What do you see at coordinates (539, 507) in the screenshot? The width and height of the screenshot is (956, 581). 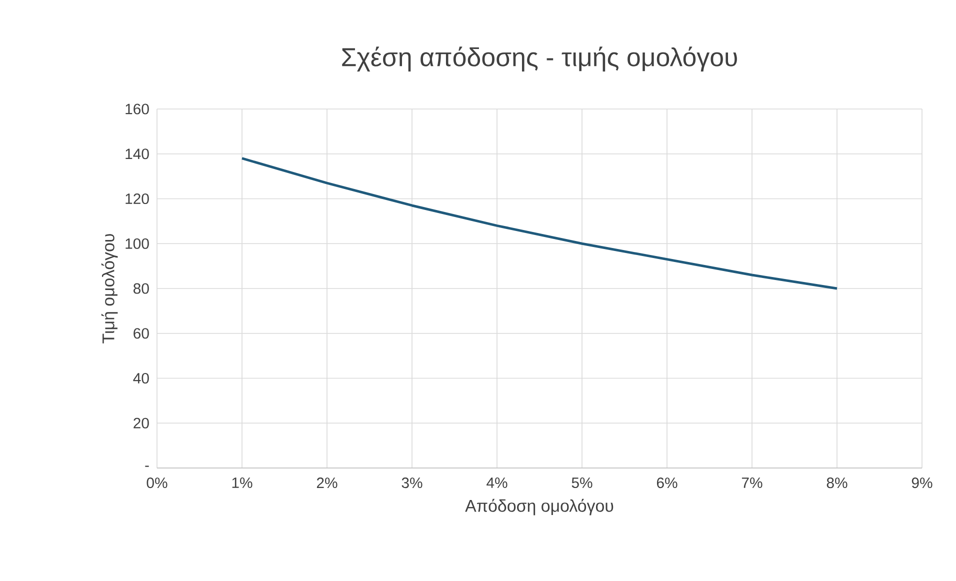 I see `x-axis-title: Απόδοση ομολόγου` at bounding box center [539, 507].